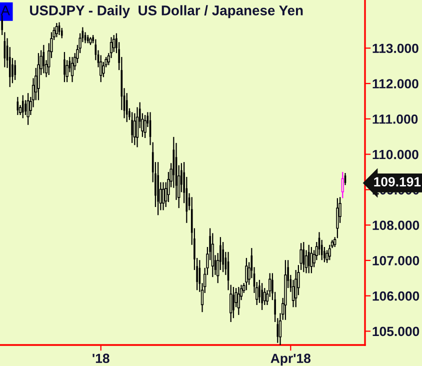 Image resolution: width=422 pixels, height=366 pixels. What do you see at coordinates (396, 331) in the screenshot?
I see `y-tick-label: 105.000` at bounding box center [396, 331].